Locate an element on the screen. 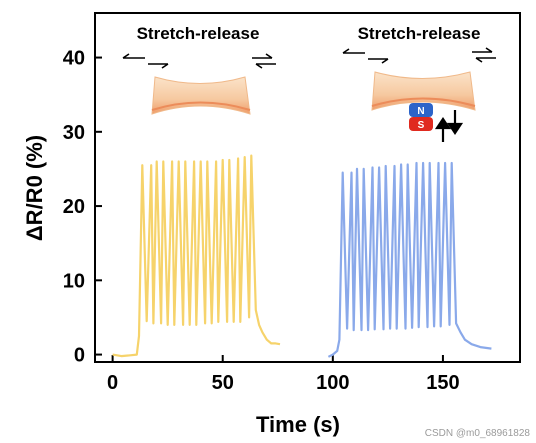  x-tick-label-2: 100 is located at coordinates (332, 383).